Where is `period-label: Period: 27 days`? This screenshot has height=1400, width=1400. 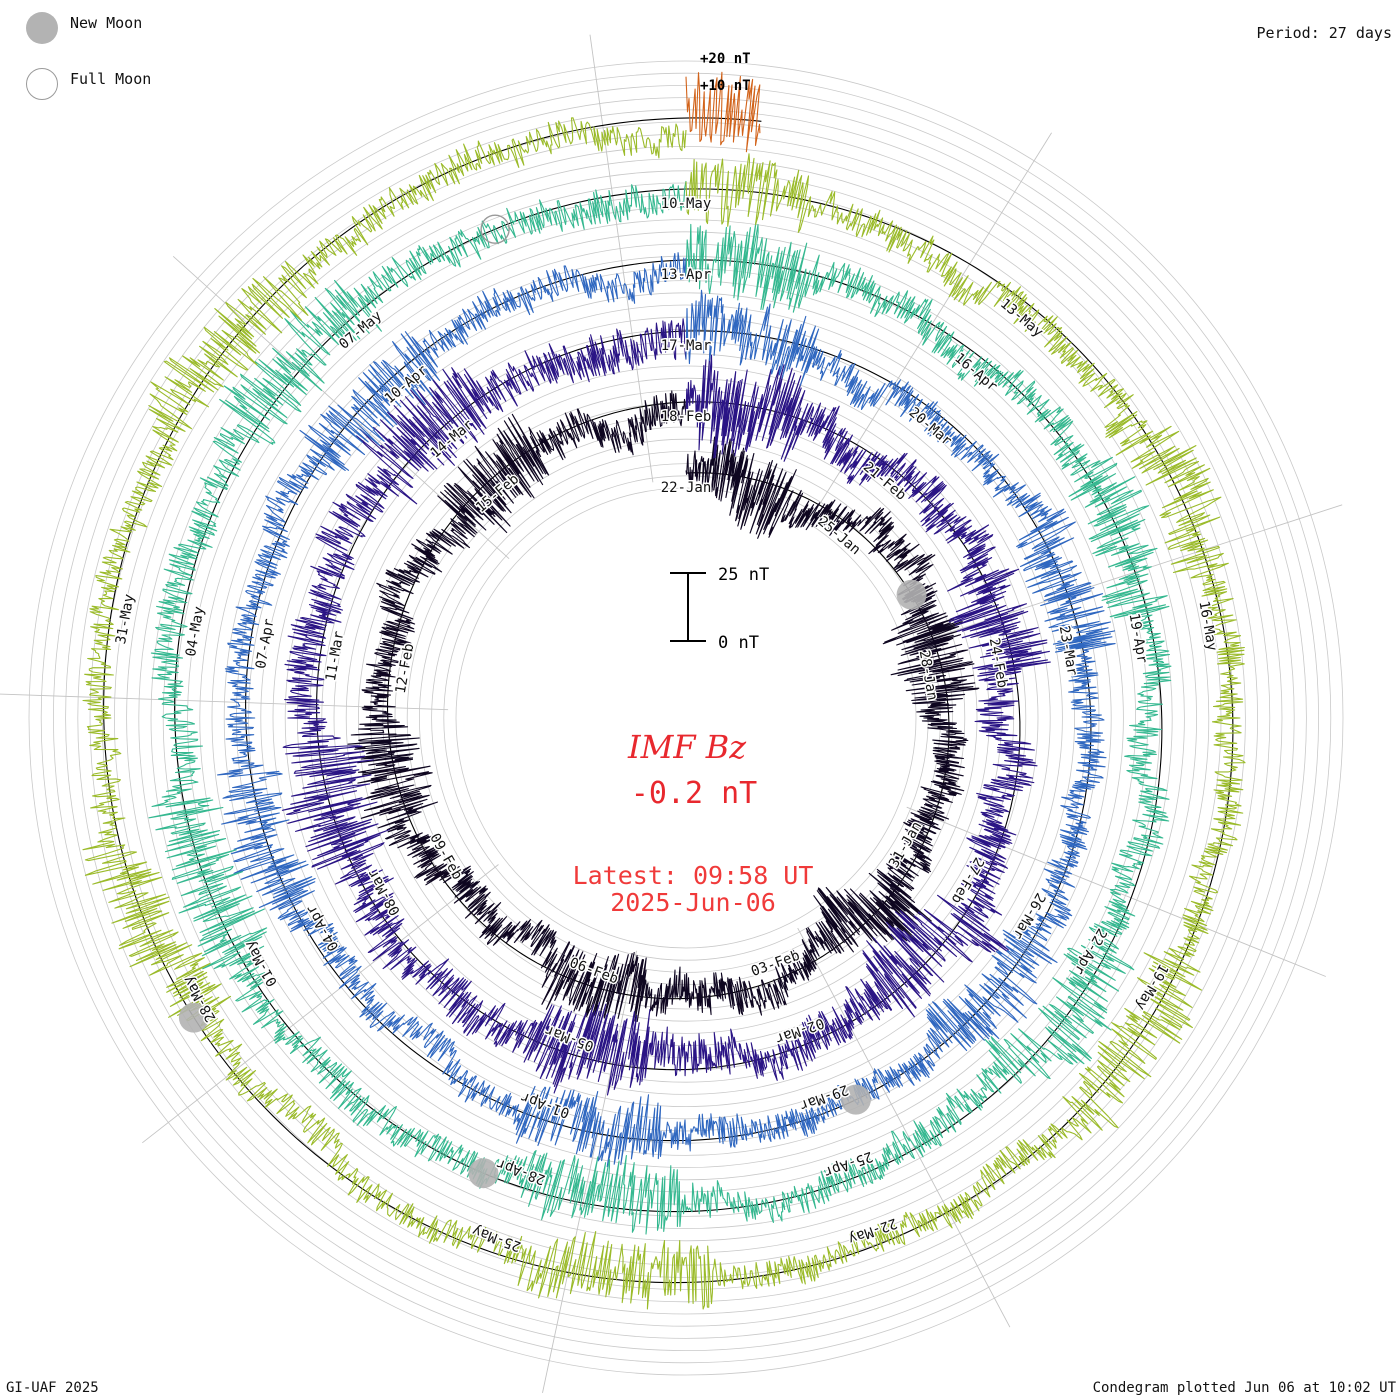 period-label: Period: 27 days is located at coordinates (1324, 33).